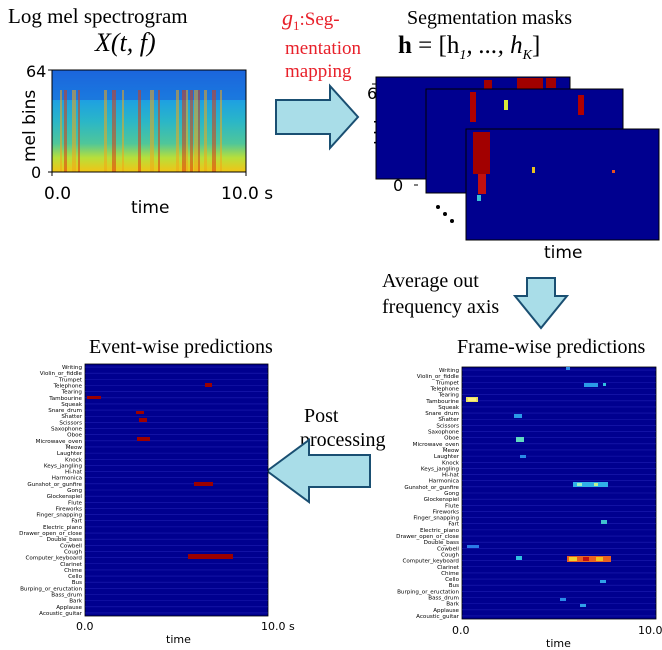 The width and height of the screenshot is (662, 650). What do you see at coordinates (70, 454) in the screenshot?
I see `class-label: Laughter` at bounding box center [70, 454].